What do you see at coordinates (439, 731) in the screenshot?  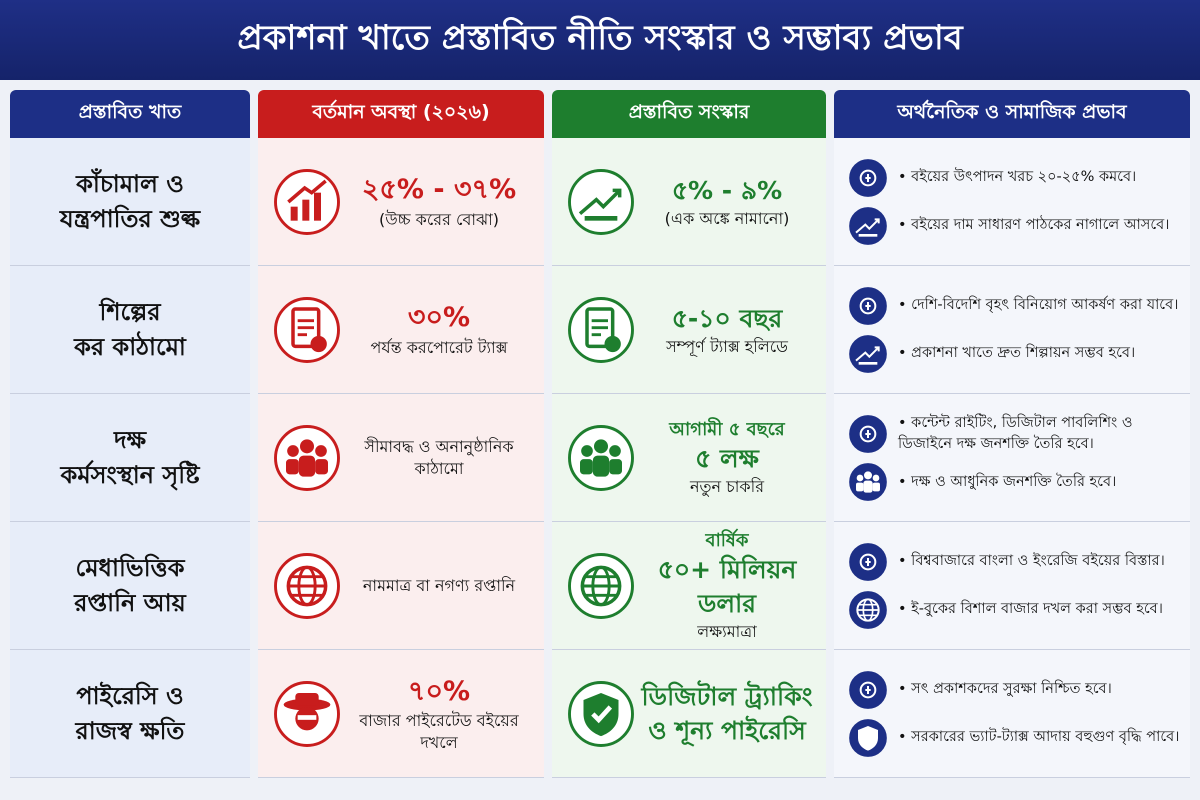 I see `current-note: বাজার পাইরেটেড বইয়ের দখলে` at bounding box center [439, 731].